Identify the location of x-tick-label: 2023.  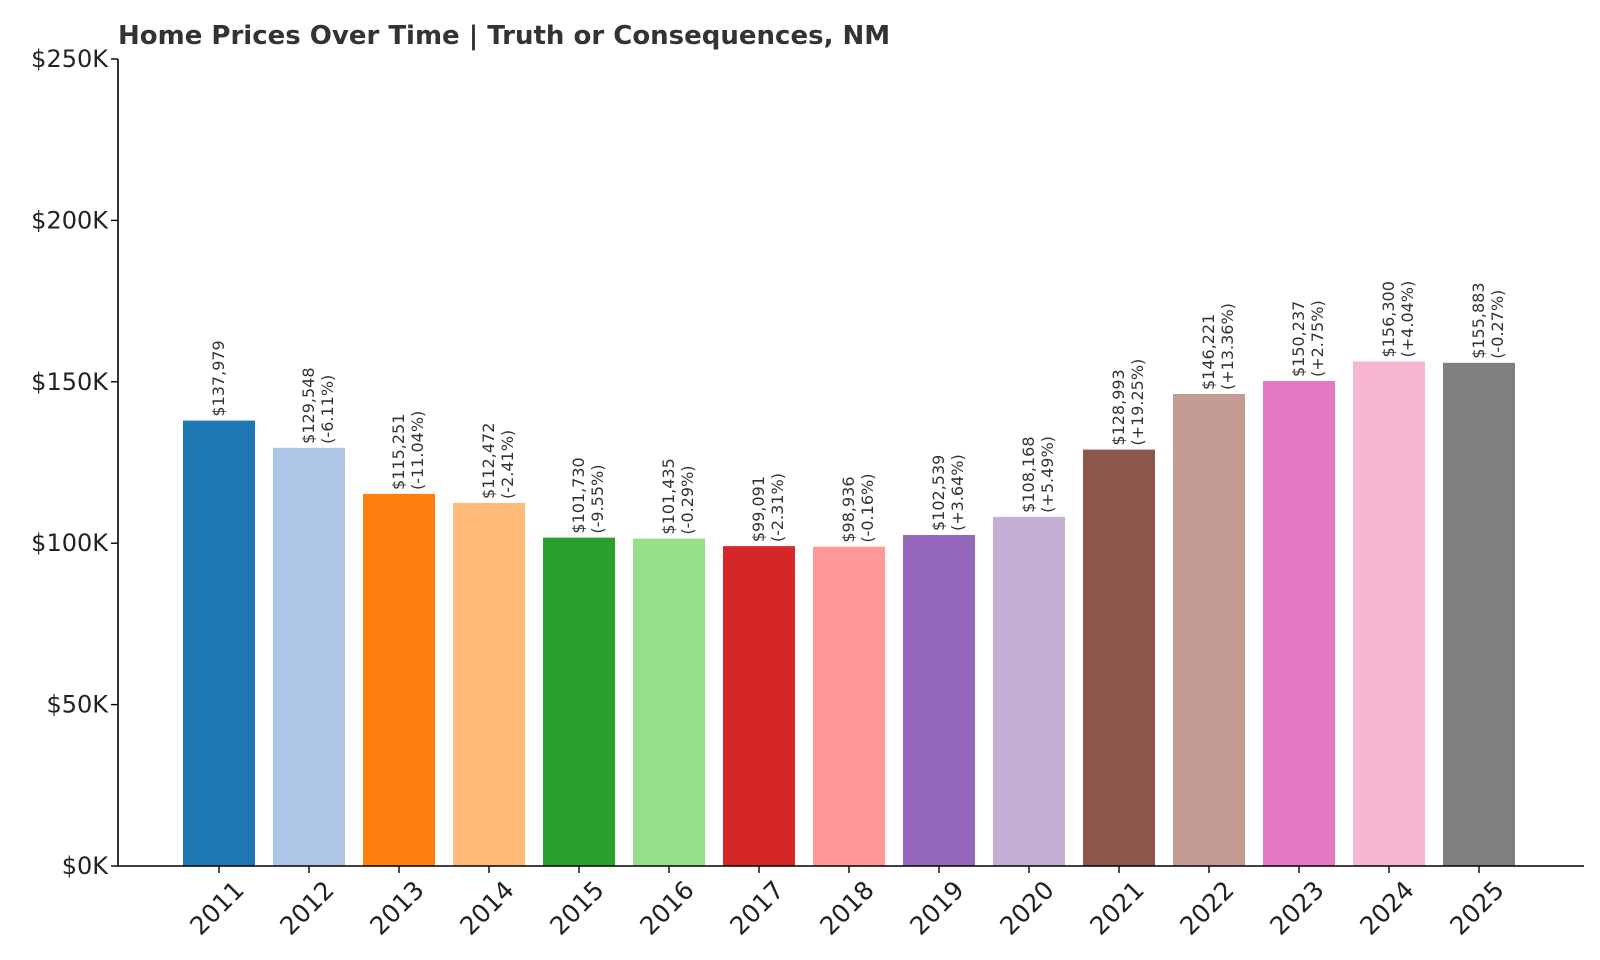
(1296, 907).